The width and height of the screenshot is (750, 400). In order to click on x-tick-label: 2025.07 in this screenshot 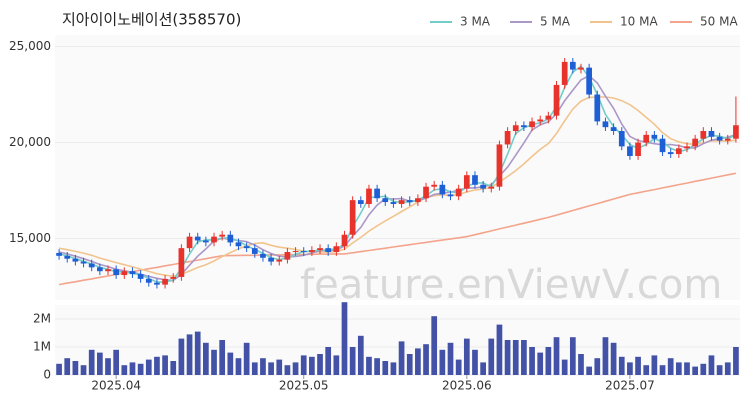, I will do `click(630, 386)`.